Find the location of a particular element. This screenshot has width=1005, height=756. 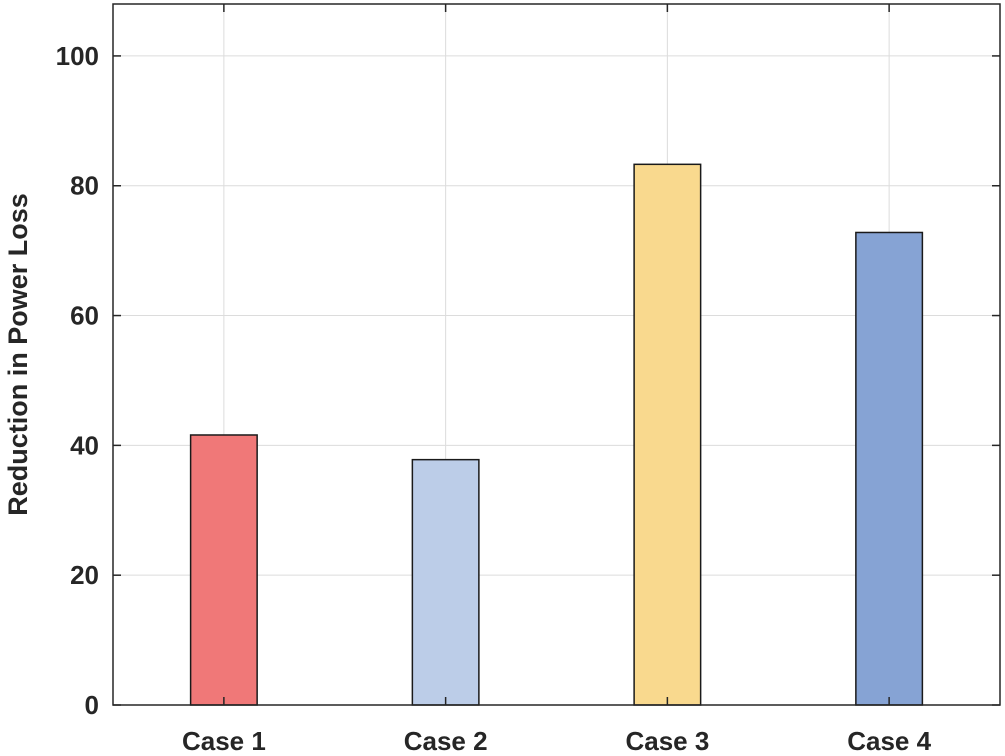

x-tick-label: Case 1 is located at coordinates (224, 741).